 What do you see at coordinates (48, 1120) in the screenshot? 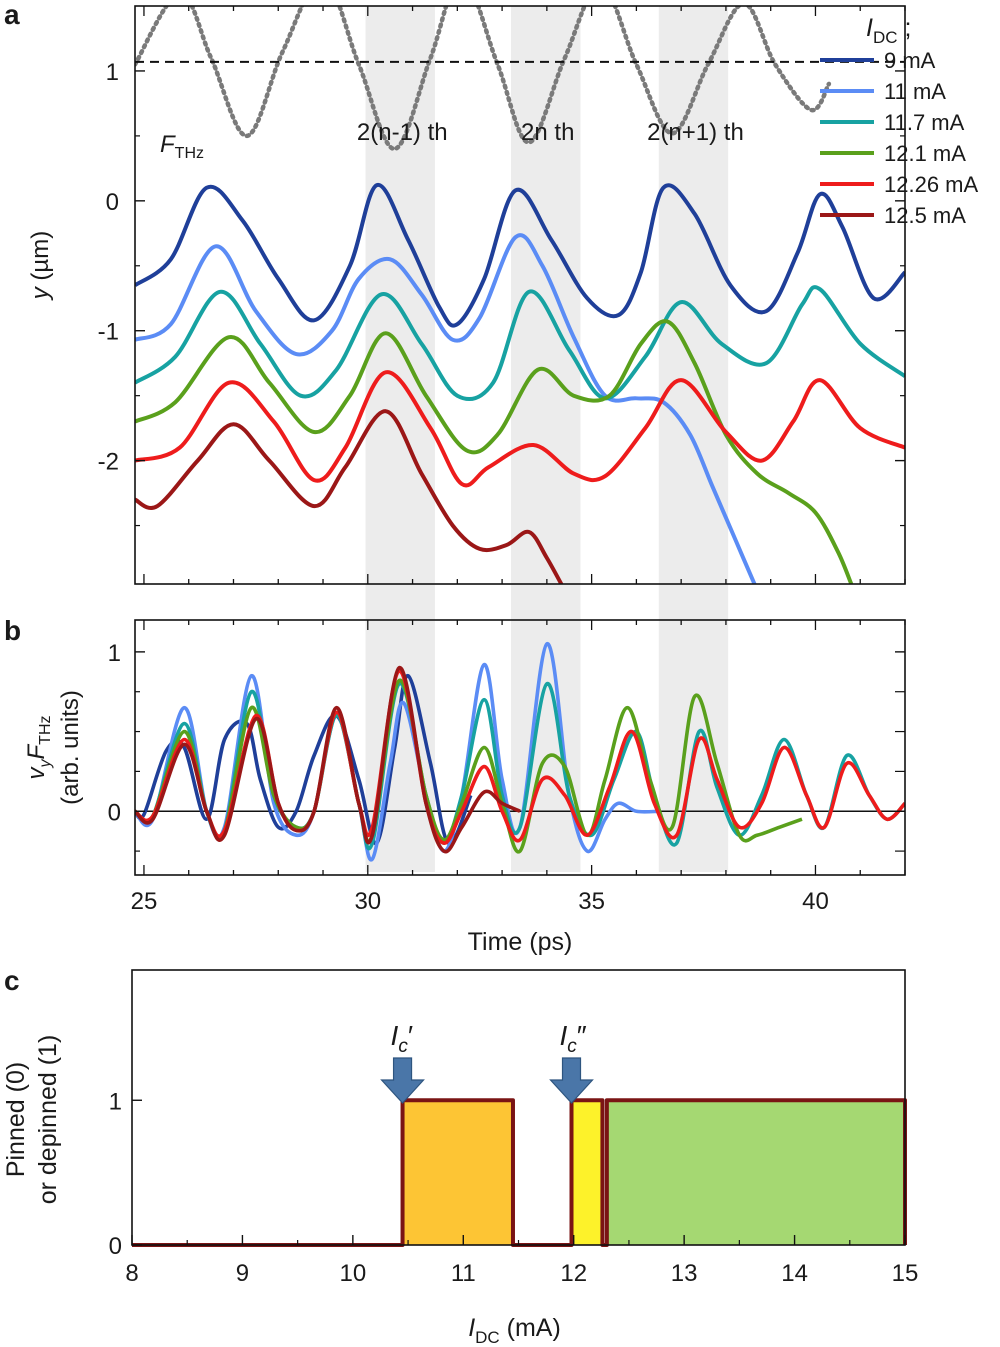
I see `y-axis-label-line2: or depinned (1)` at bounding box center [48, 1120].